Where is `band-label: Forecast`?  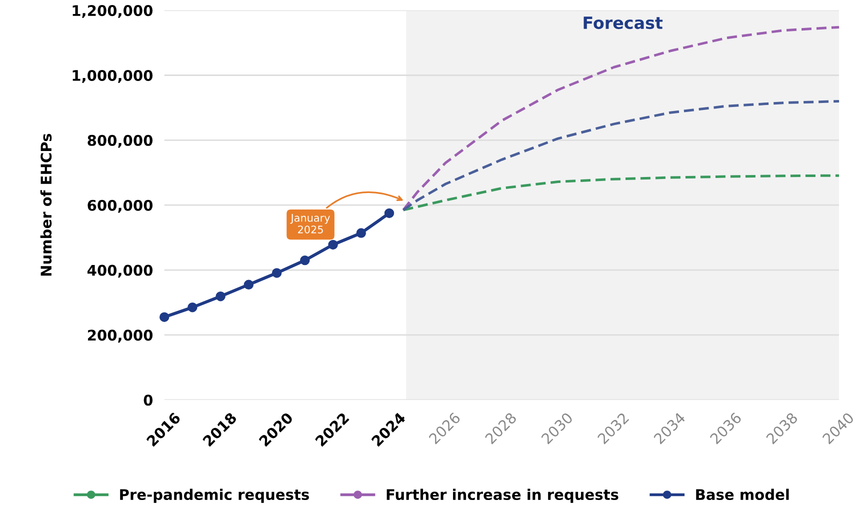
band-label: Forecast is located at coordinates (623, 23).